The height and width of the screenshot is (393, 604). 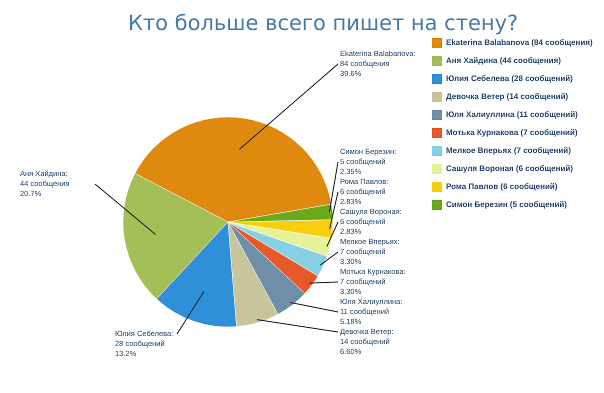 I want to click on legend-label: Рома Павлов (6 сообщений), so click(x=502, y=186).